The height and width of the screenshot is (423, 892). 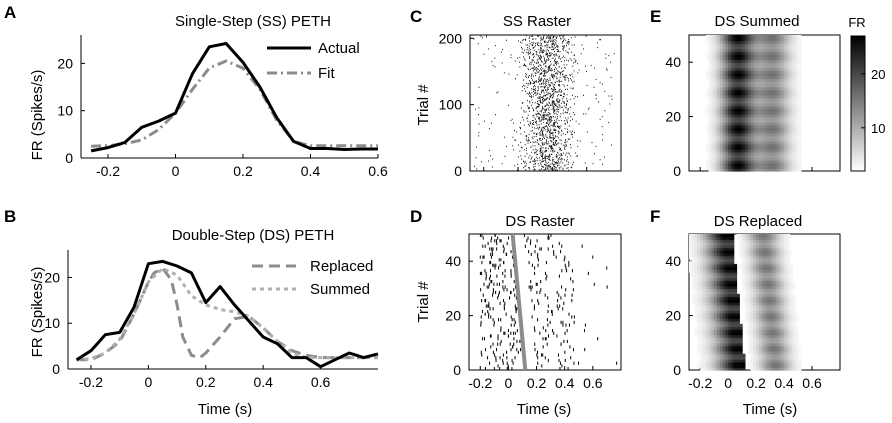 I want to click on x-tick-label: 0, so click(x=176, y=171).